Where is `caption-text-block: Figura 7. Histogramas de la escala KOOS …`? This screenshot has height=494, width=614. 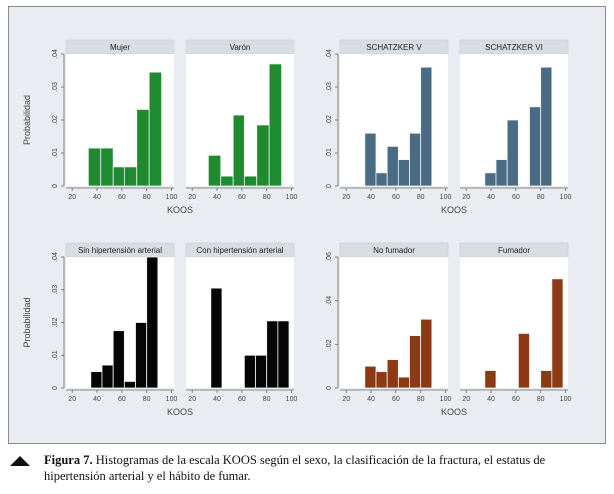 caption-text-block: Figura 7. Histogramas de la escala KOOS … is located at coordinates (324, 468).